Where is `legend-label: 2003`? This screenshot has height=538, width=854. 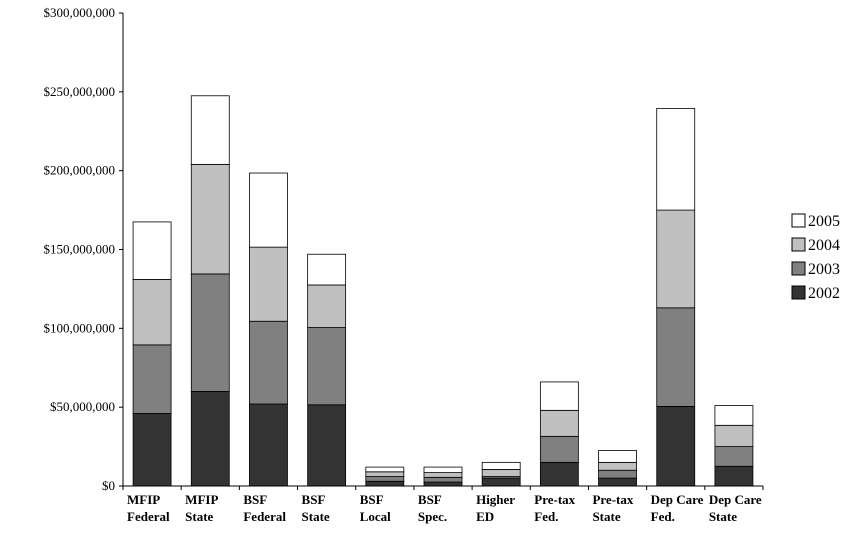 legend-label: 2003 is located at coordinates (824, 269).